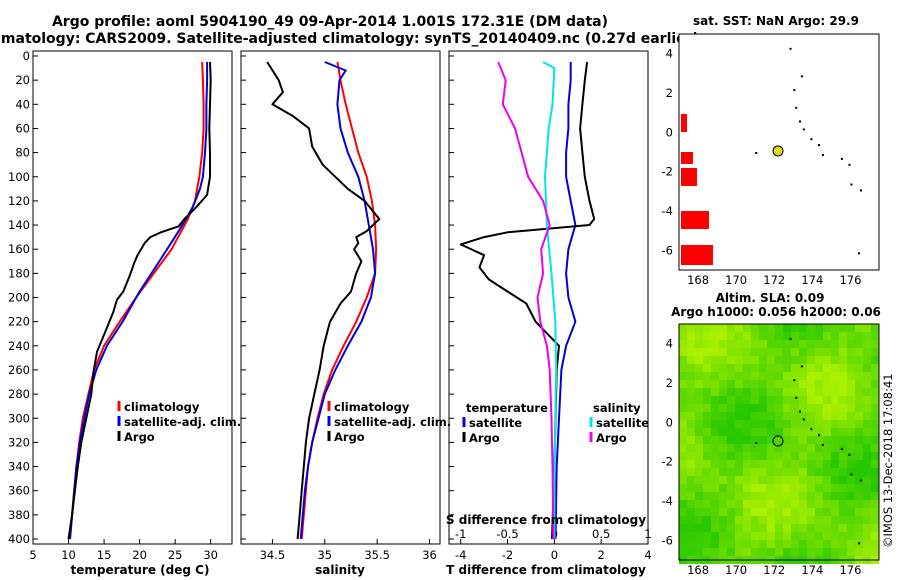 Image resolution: width=900 pixels, height=580 pixels. What do you see at coordinates (338, 300) in the screenshot?
I see `series-line-satellite-adj-clim-` at bounding box center [338, 300].